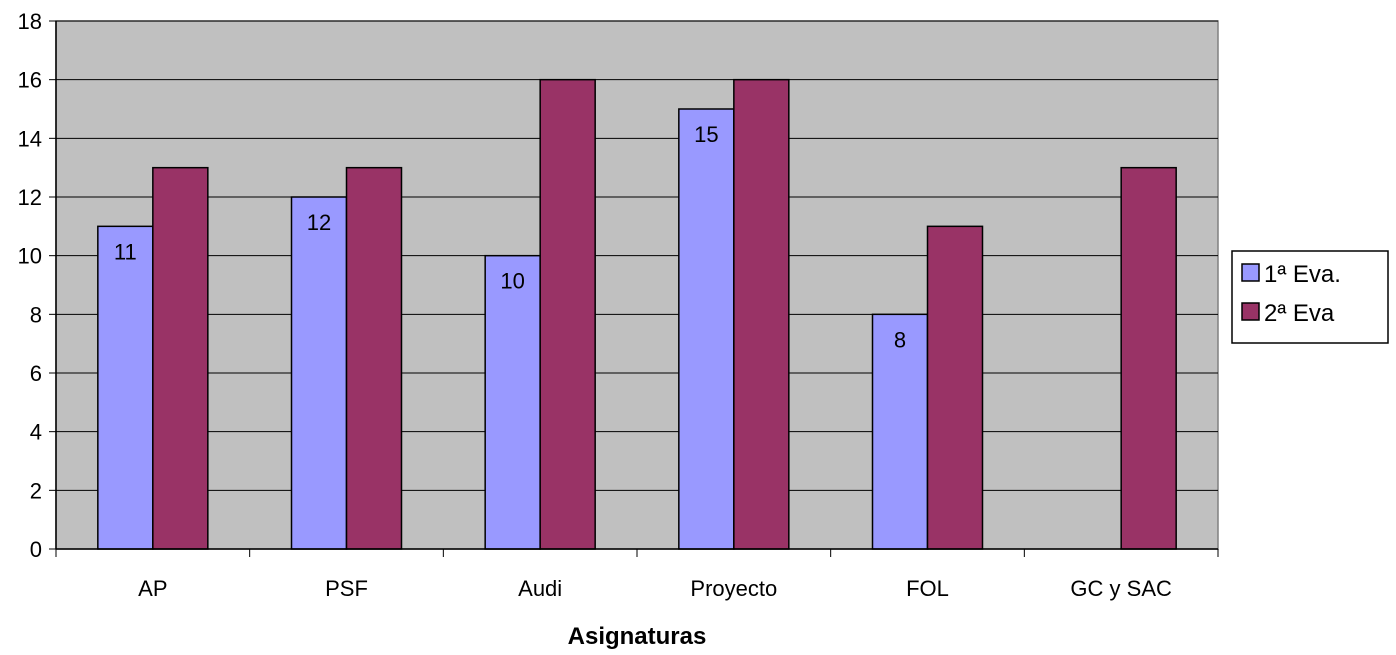  What do you see at coordinates (1121, 588) in the screenshot?
I see `x-category-label: GC y SAC` at bounding box center [1121, 588].